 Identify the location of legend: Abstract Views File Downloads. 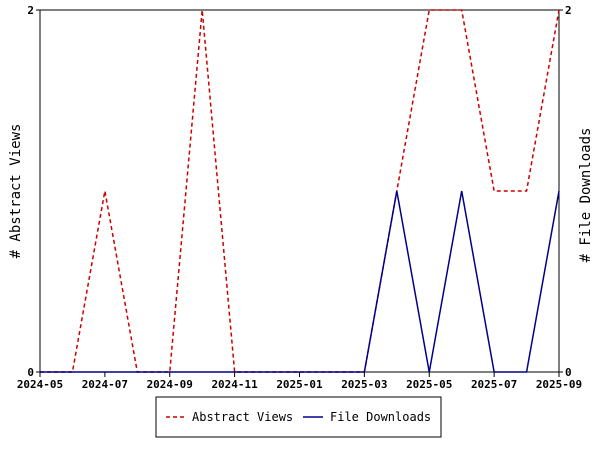
(298, 417).